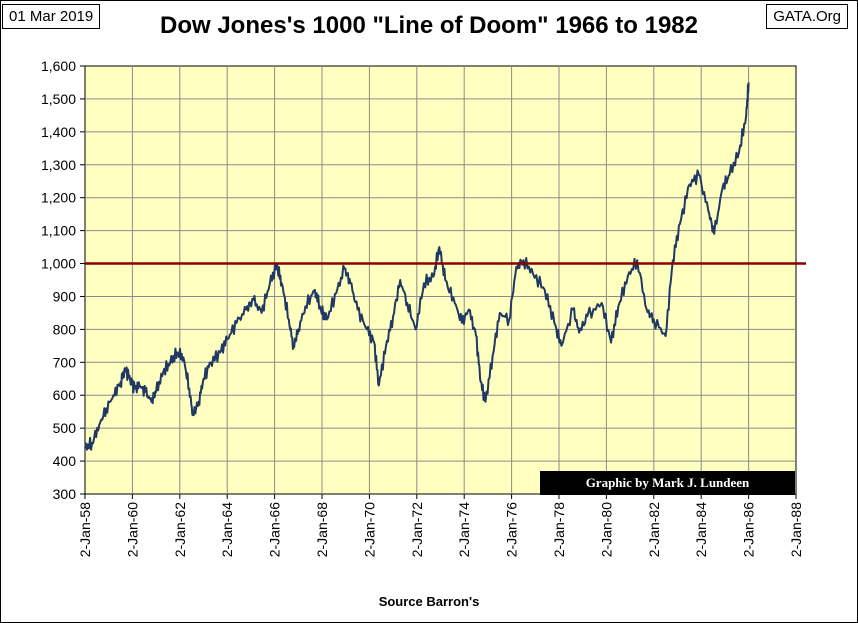 This screenshot has width=858, height=623. What do you see at coordinates (65, 494) in the screenshot?
I see `y-tick-label: 300` at bounding box center [65, 494].